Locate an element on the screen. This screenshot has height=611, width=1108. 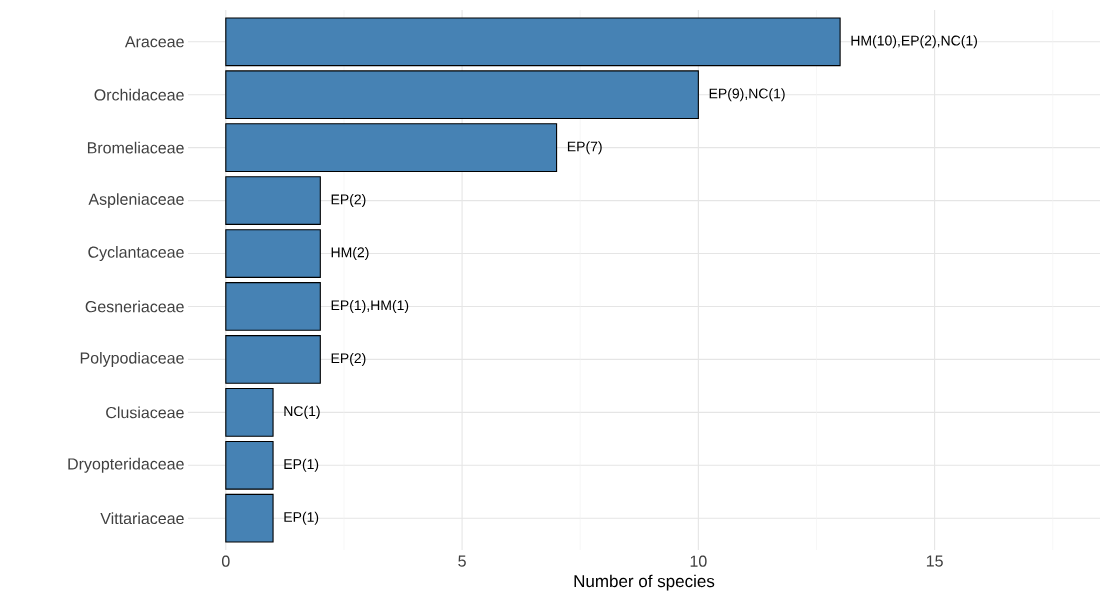
y-tick-label: Cyclantaceae is located at coordinates (136, 253).